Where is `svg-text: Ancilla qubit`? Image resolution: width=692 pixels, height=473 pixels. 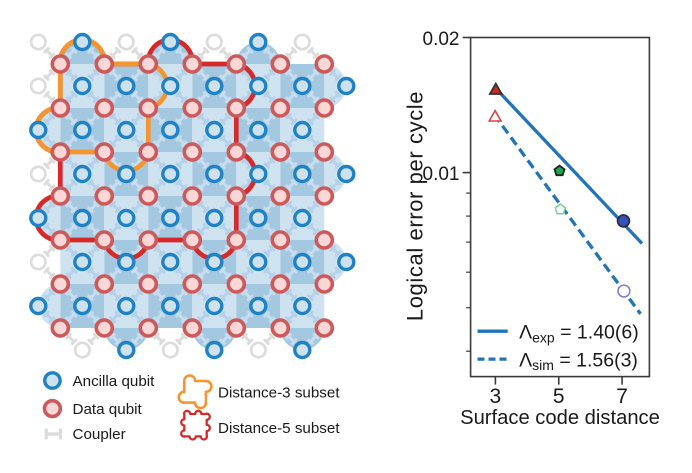 svg-text: Ancilla qubit is located at coordinates (114, 381).